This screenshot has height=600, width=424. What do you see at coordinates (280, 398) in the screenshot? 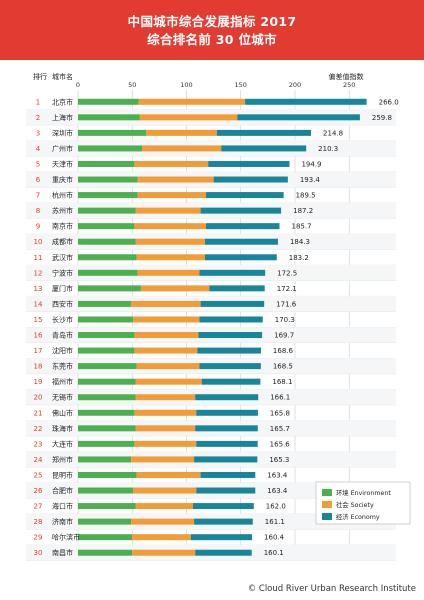
I see `total-value-label: 166.1` at bounding box center [280, 398].